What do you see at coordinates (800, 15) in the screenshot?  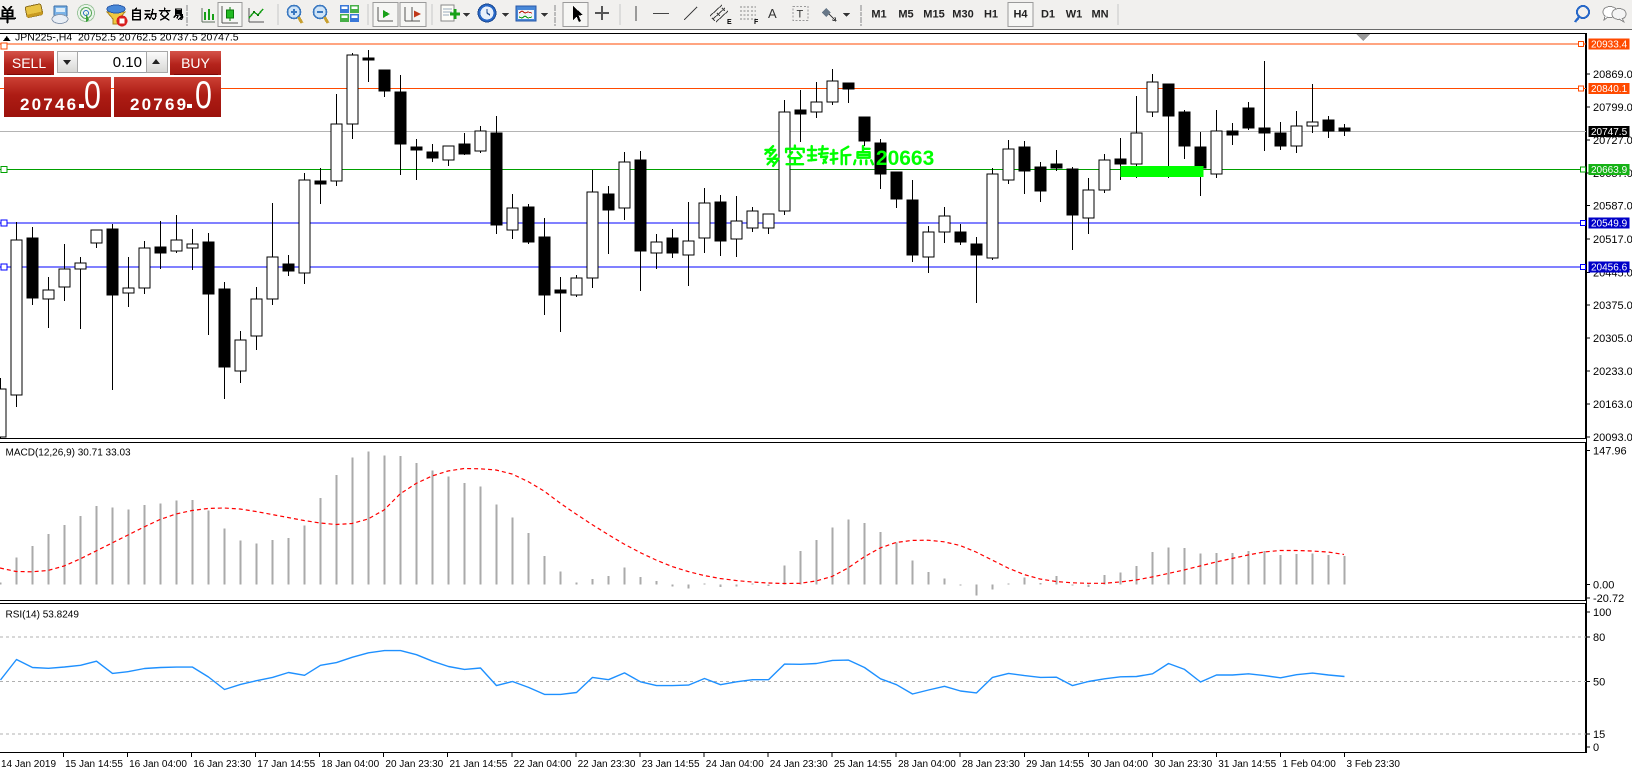 I see `svg-text: T` at bounding box center [800, 15].